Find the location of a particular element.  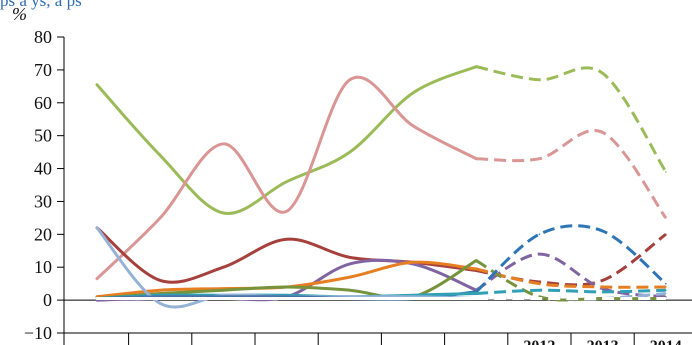

y-tick-label: 30 is located at coordinates (43, 201).